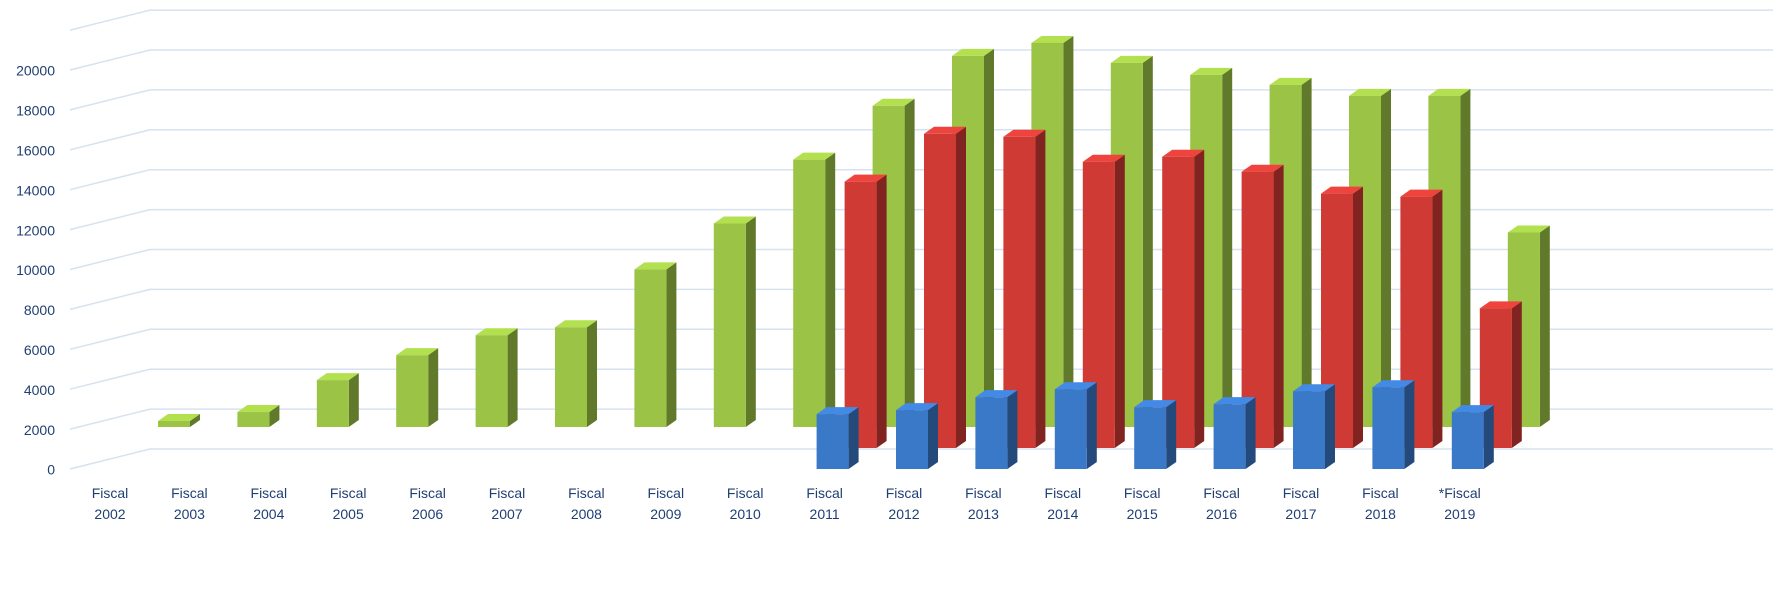  Describe the element at coordinates (1142, 503) in the screenshot. I see `x-tick-label: Fiscal 2015` at that location.